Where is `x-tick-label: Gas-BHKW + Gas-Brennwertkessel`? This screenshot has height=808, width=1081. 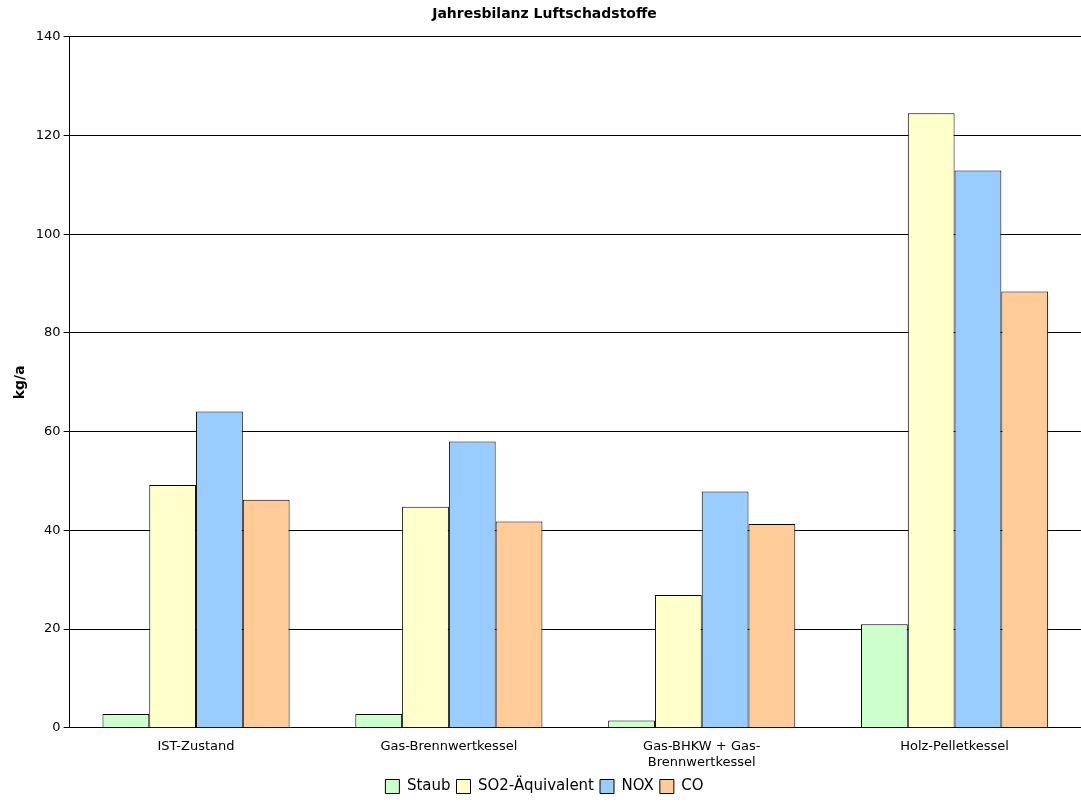 x-tick-label: Gas-BHKW + Gas-Brennwertkessel is located at coordinates (702, 753).